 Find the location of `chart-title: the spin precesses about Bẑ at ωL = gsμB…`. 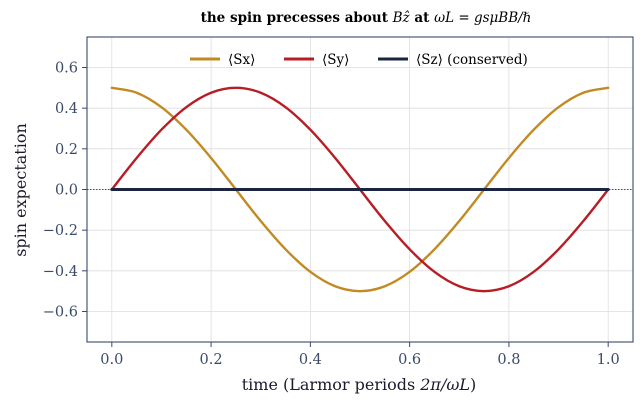

chart-title: the spin precesses about Bẑ at ωL = gsμB… is located at coordinates (366, 18).